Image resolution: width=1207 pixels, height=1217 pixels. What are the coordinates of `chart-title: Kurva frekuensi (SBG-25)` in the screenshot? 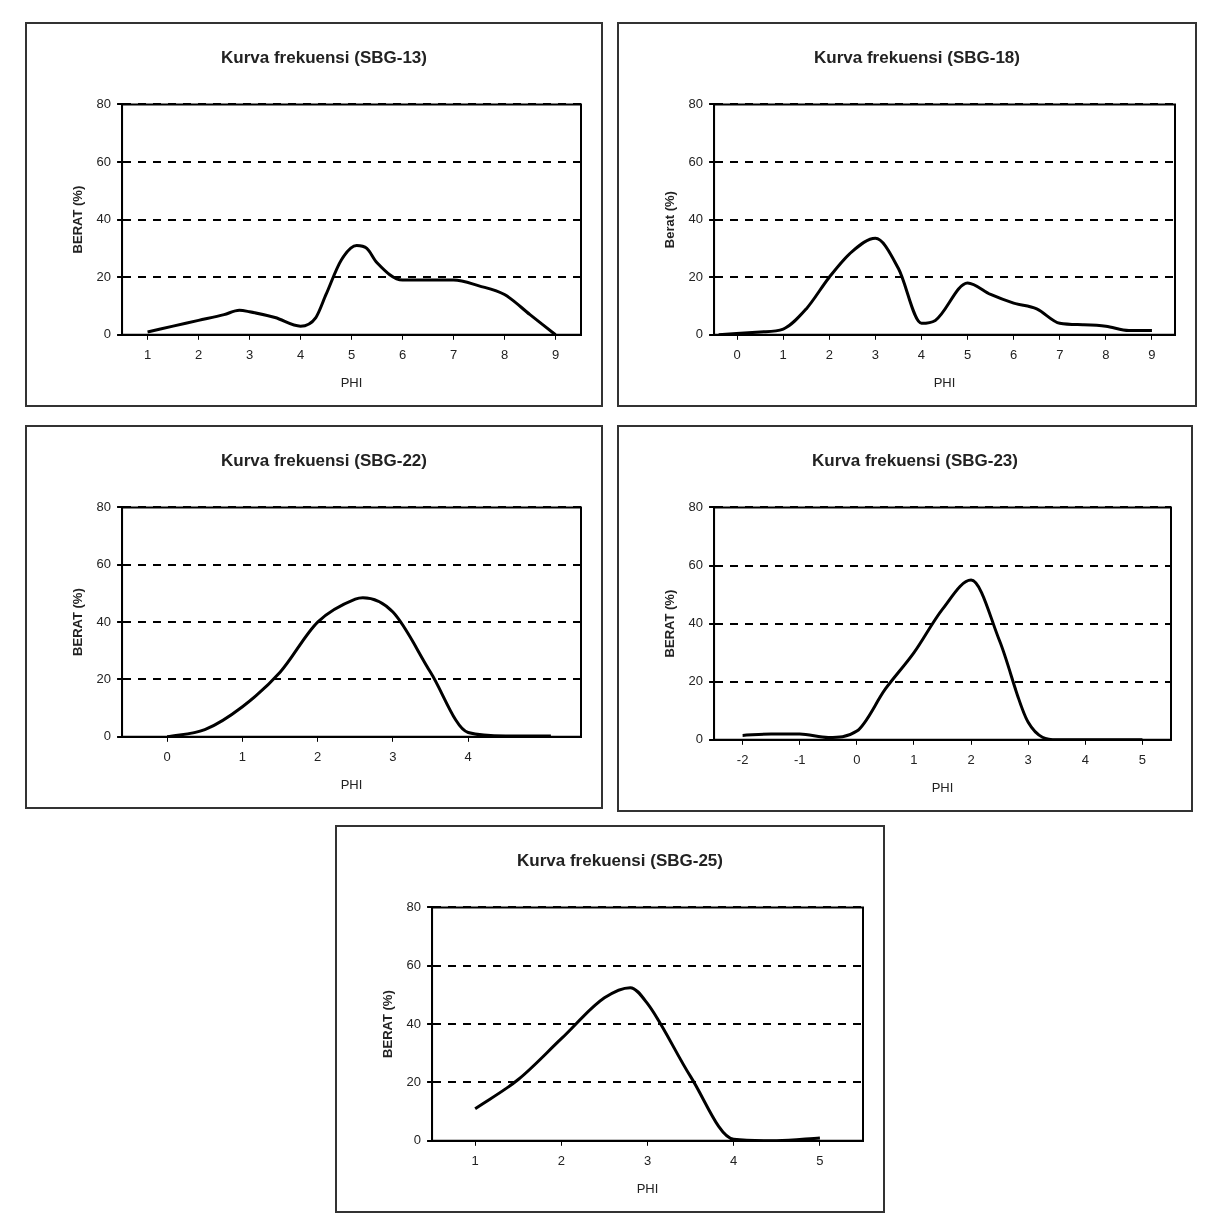 It's located at (620, 860).